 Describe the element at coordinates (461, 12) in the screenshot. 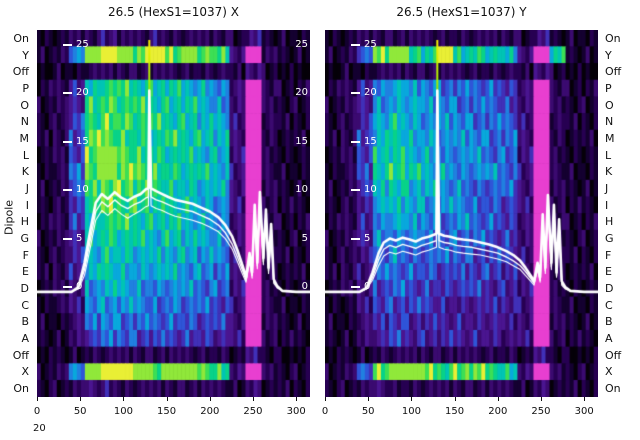

I see `panel-y-title: 26.5 (HexS1=1037) Y` at that location.